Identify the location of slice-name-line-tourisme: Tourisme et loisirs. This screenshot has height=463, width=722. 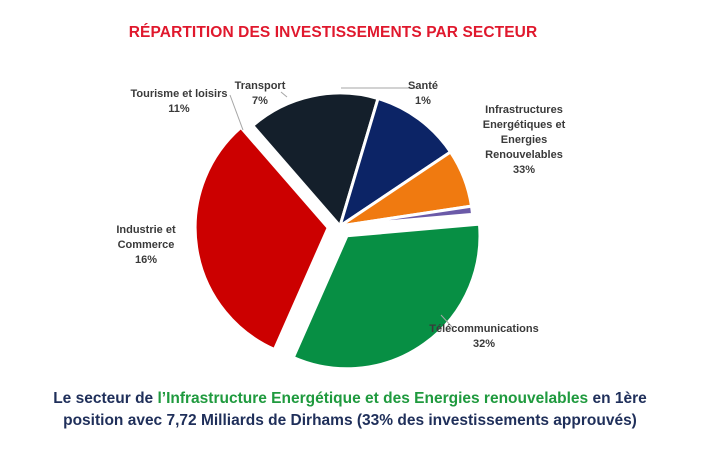
(179, 94).